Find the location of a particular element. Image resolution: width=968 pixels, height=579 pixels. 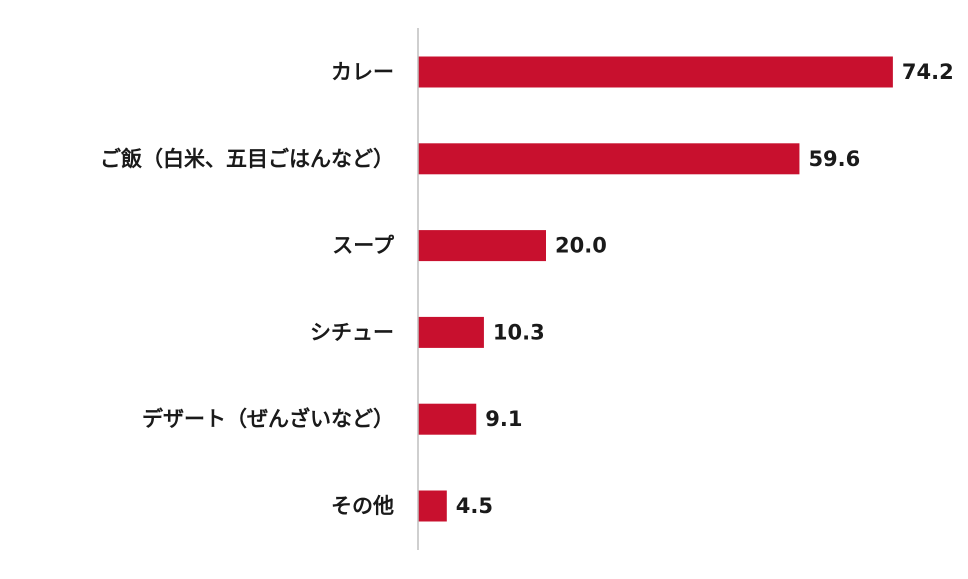

category-label-5: その他 is located at coordinates (362, 506).